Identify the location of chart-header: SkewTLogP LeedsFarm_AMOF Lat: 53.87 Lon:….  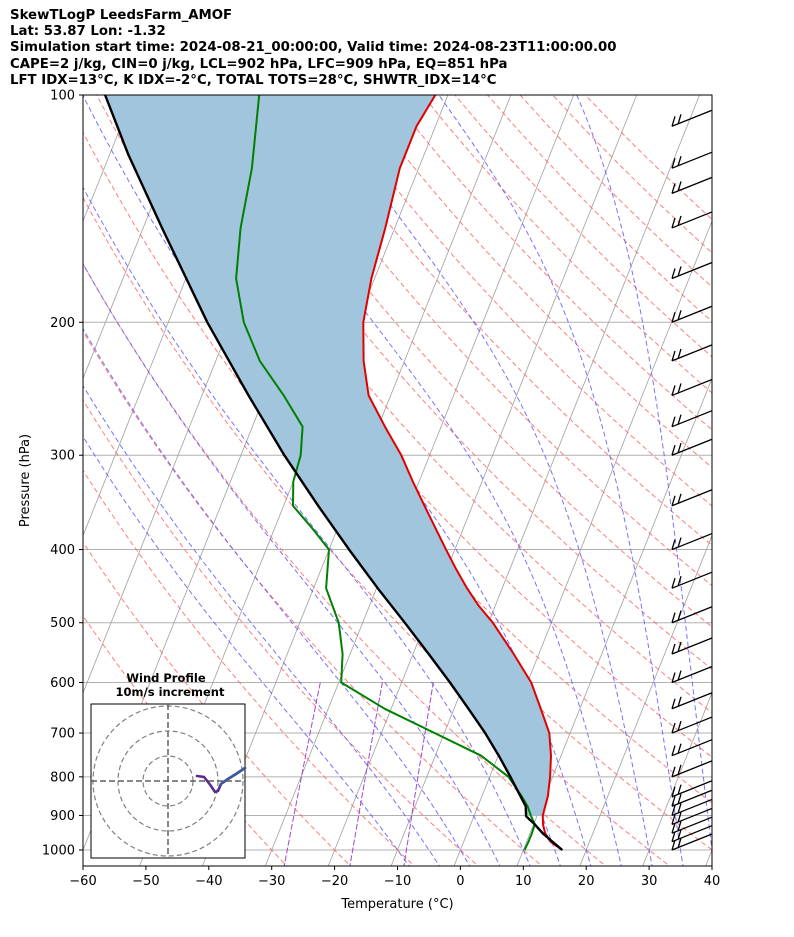
(313, 48).